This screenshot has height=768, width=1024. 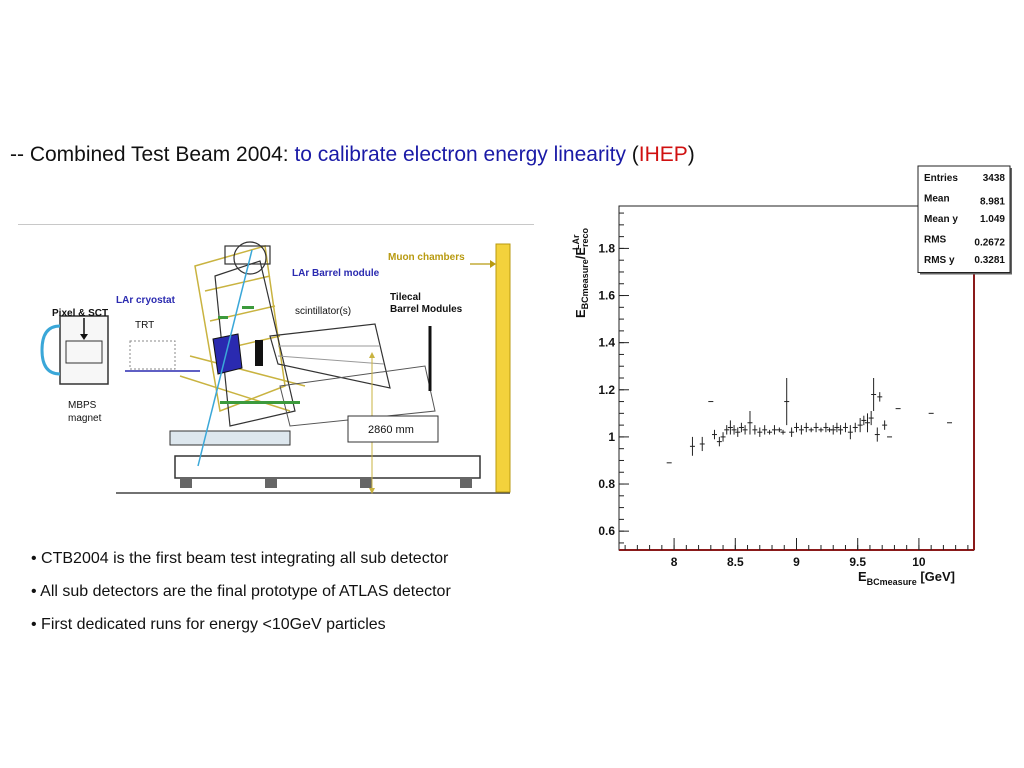 What do you see at coordinates (426, 309) in the screenshot?
I see `label-barrel-modules: Barrel Modules` at bounding box center [426, 309].